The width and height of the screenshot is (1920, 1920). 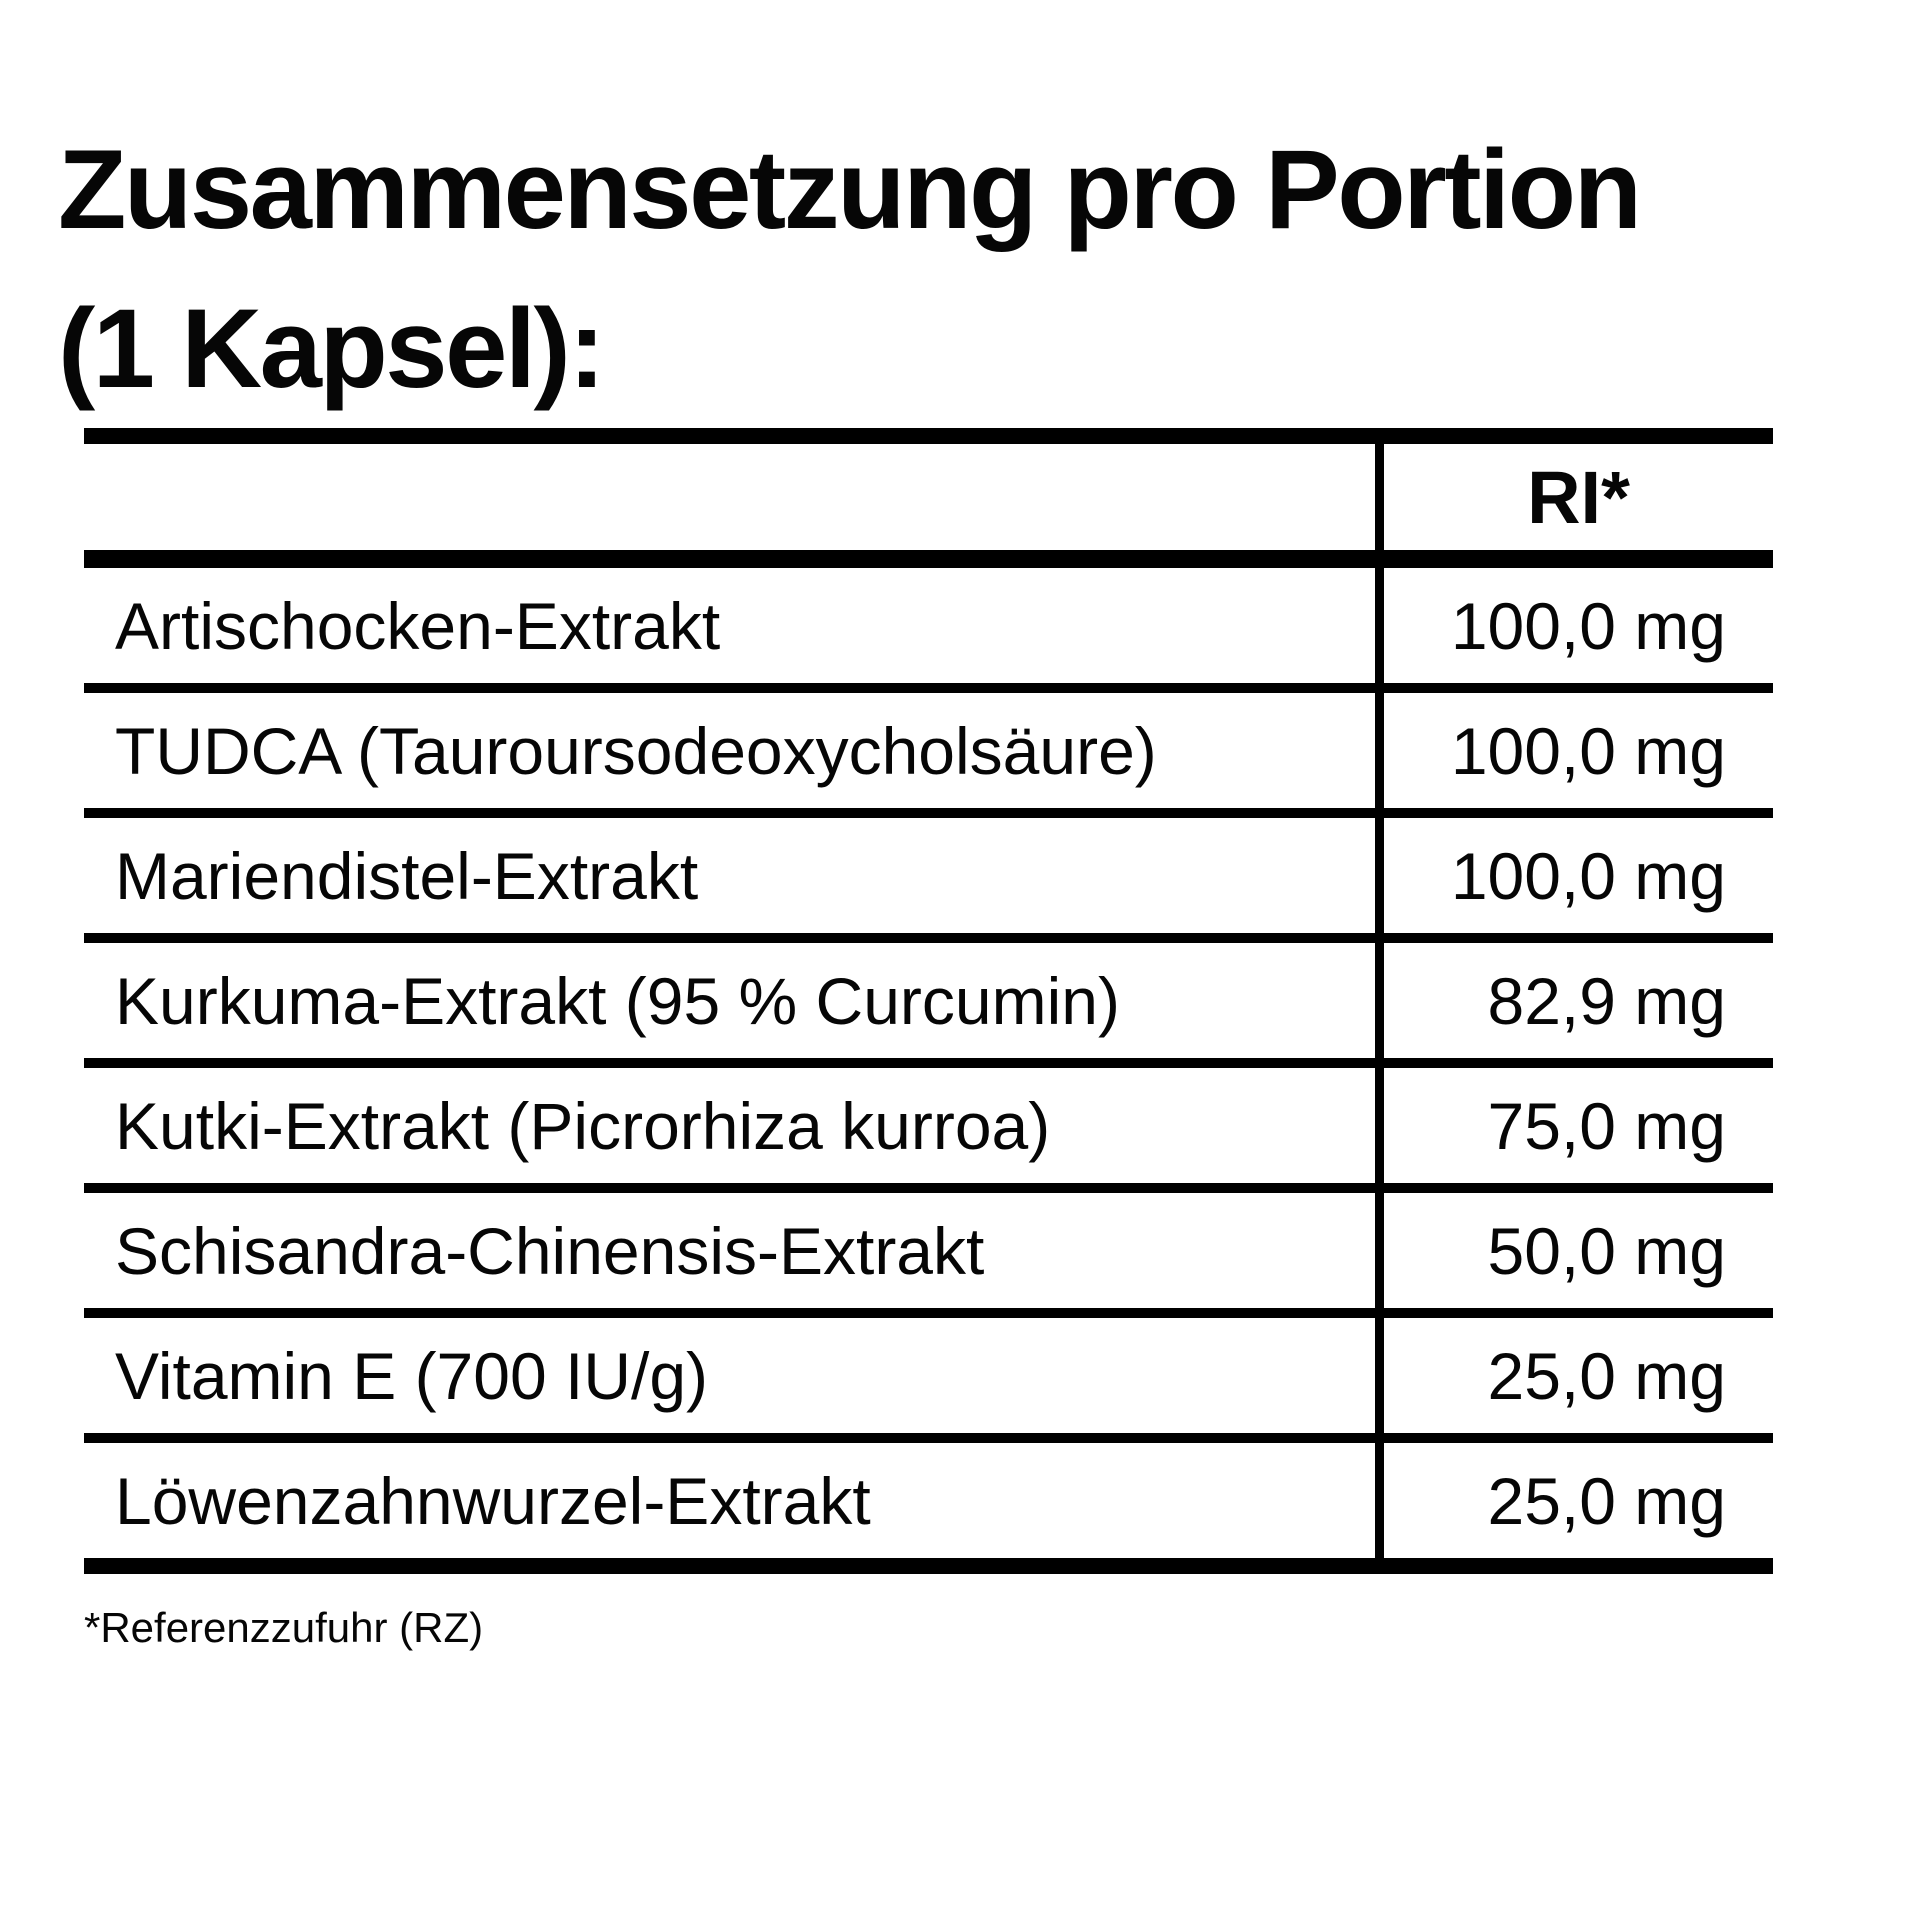 I want to click on ingredient-name: Vitamin E (700 IU/g), so click(x=412, y=1375).